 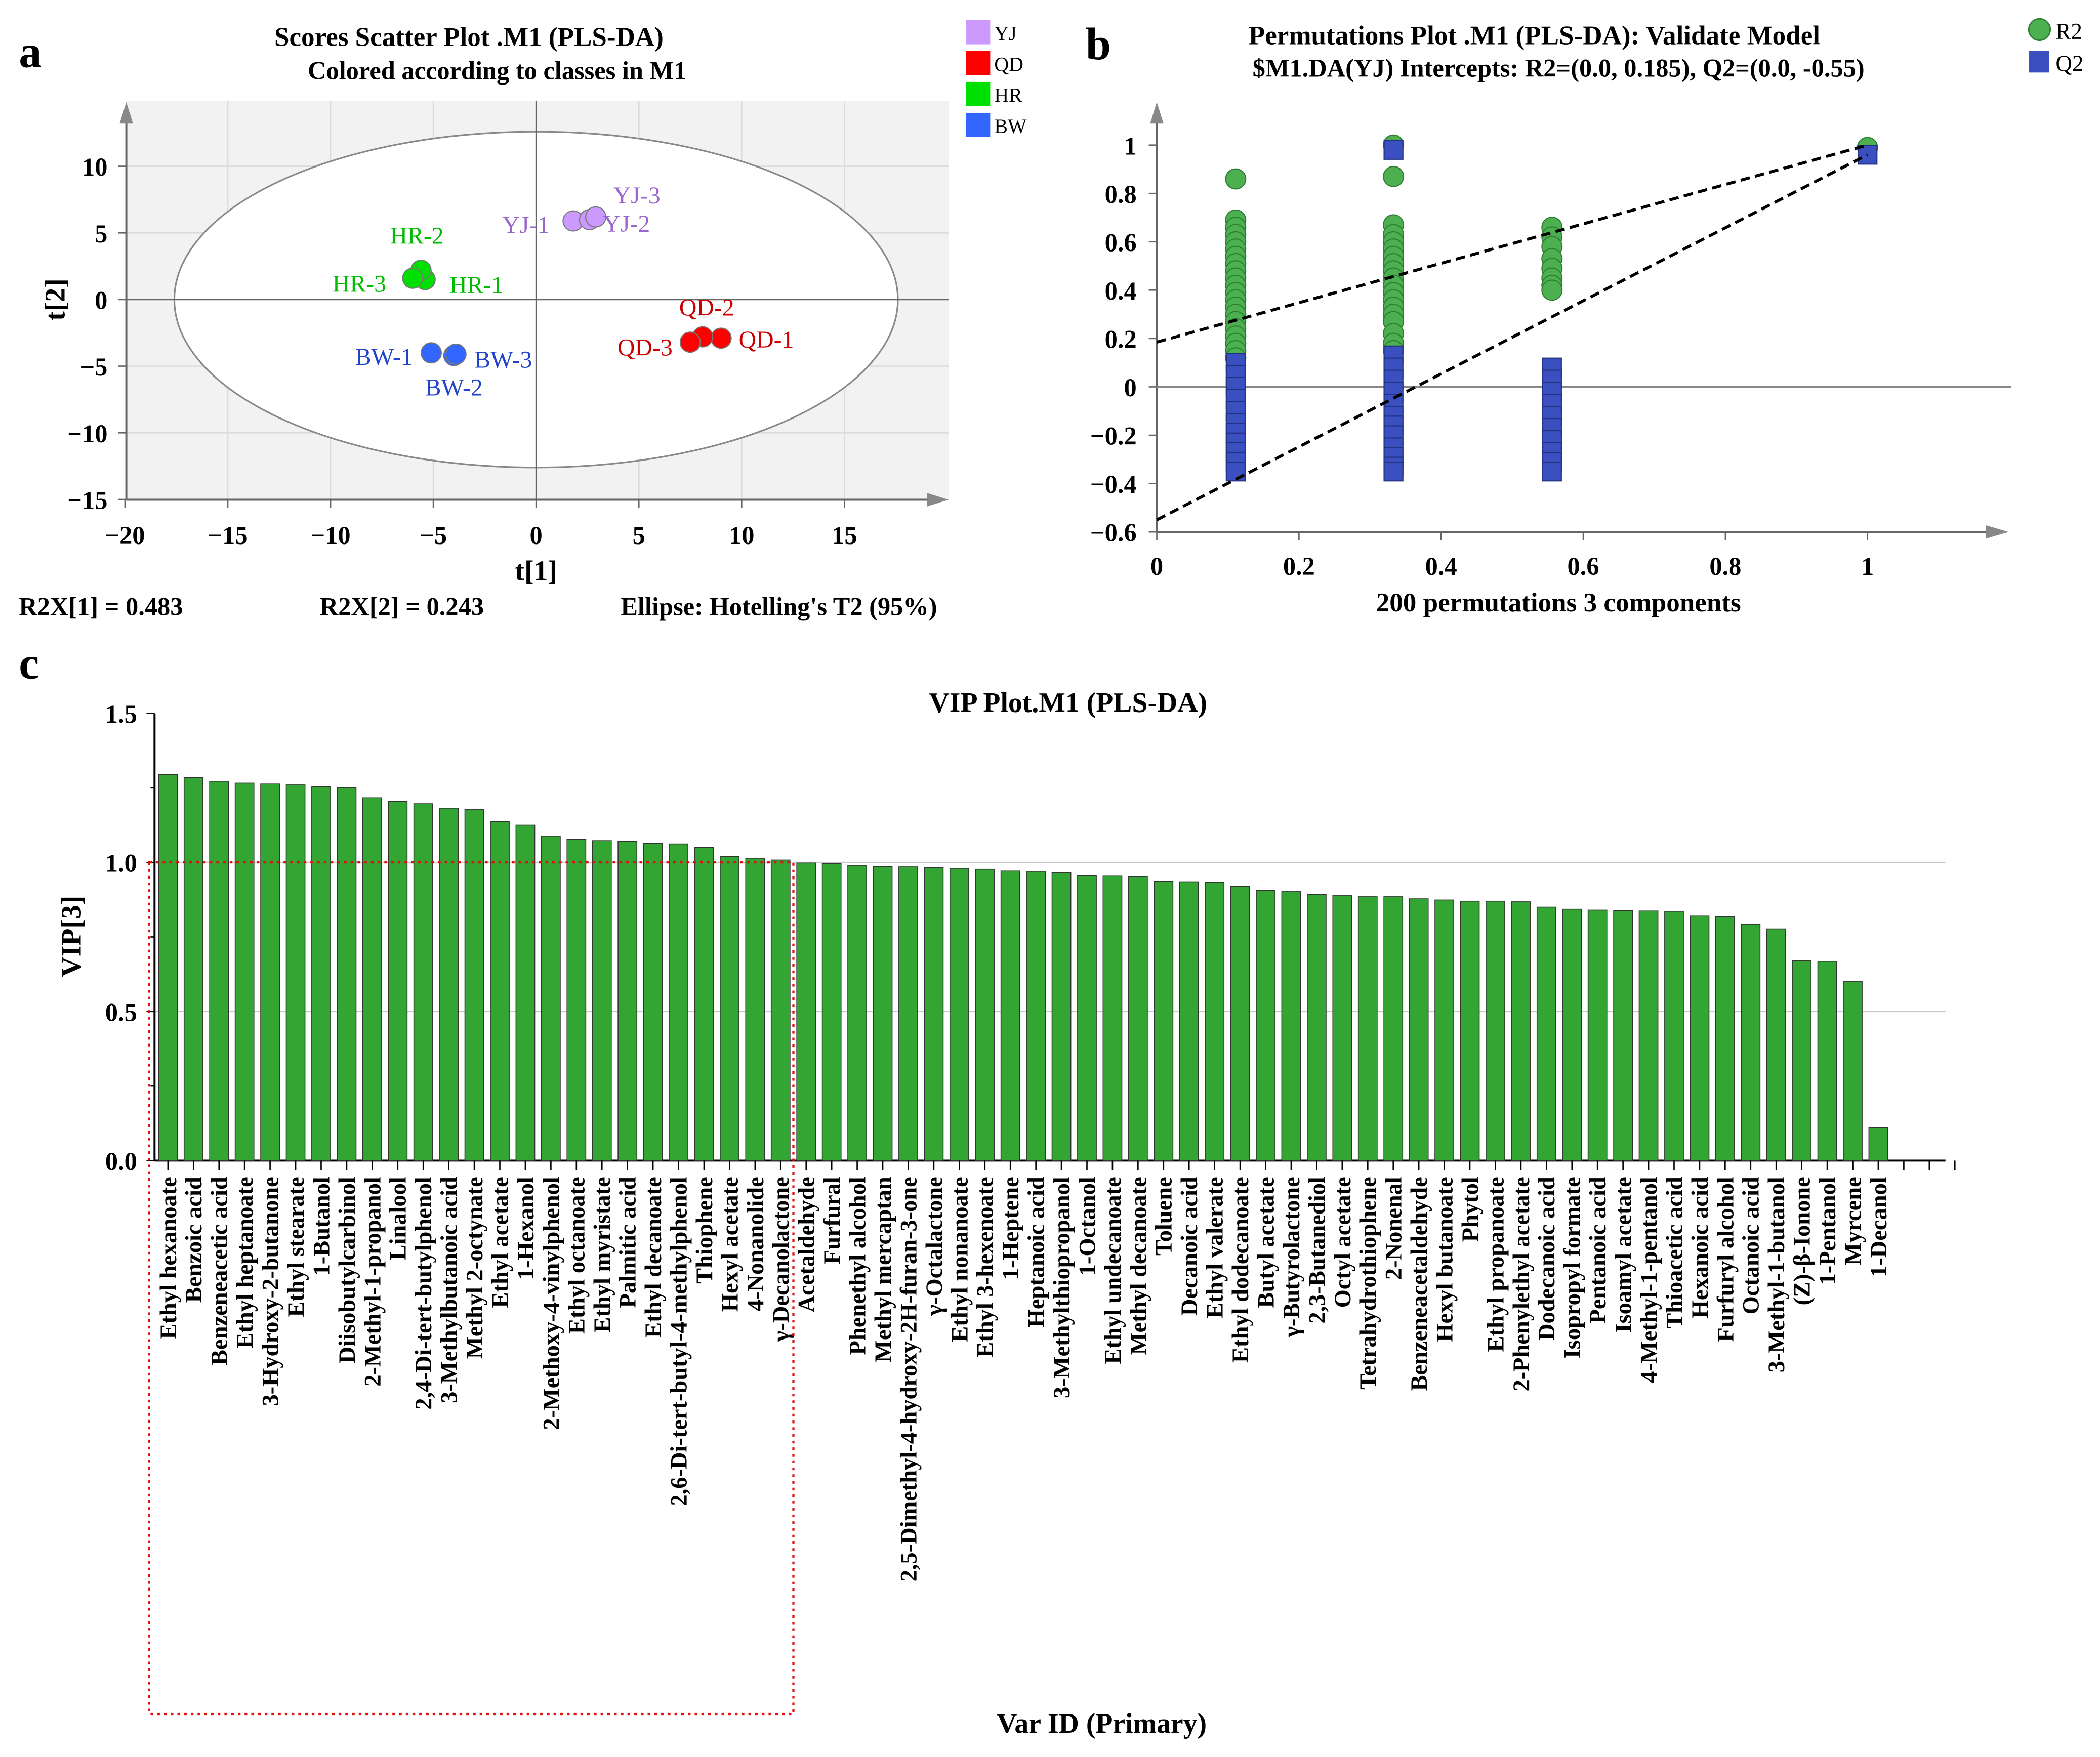 What do you see at coordinates (384, 357) in the screenshot?
I see `score-point-label: BW-1` at bounding box center [384, 357].